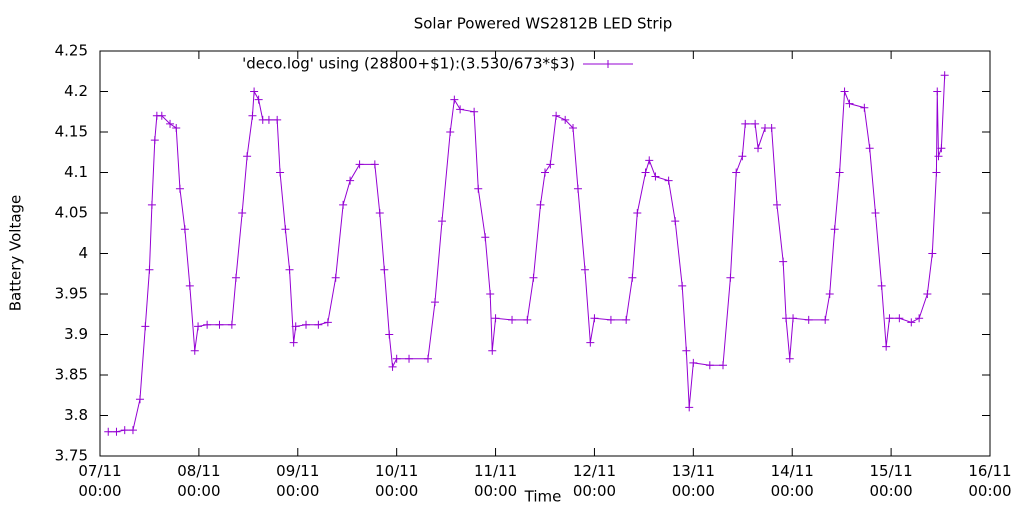 The width and height of the screenshot is (1024, 512). I want to click on x-tick-label: 08/11 00:00, so click(198, 481).